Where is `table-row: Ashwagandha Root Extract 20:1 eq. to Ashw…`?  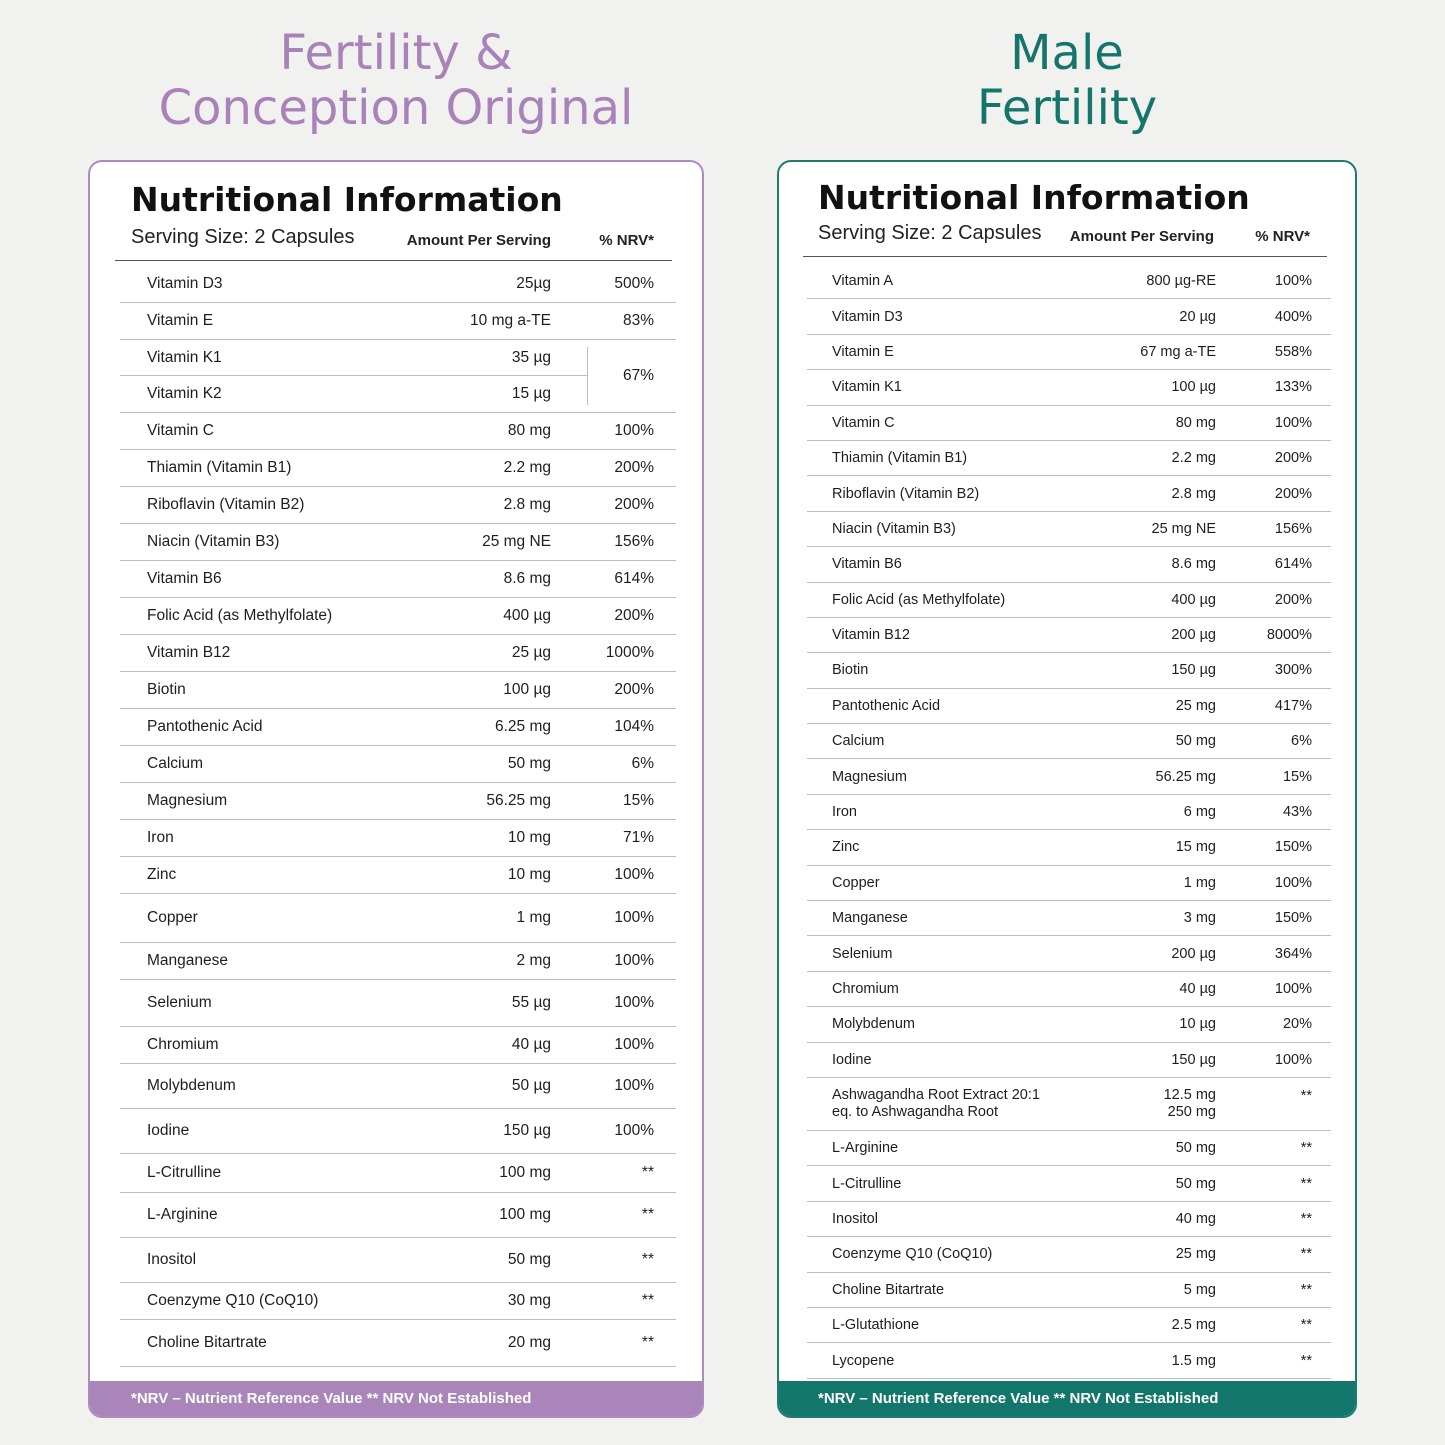 table-row: Ashwagandha Root Extract 20:1 eq. to Ashw… is located at coordinates (1069, 1104).